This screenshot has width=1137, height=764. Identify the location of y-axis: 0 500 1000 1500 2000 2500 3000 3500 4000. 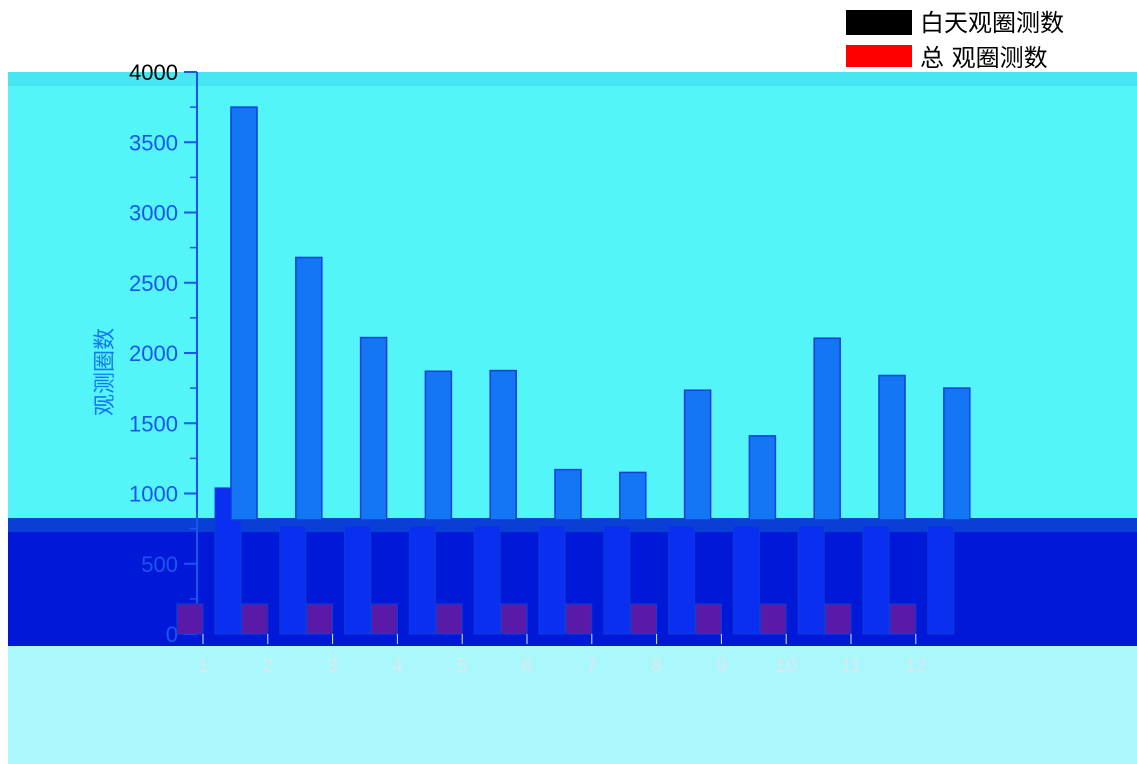
(163, 353).